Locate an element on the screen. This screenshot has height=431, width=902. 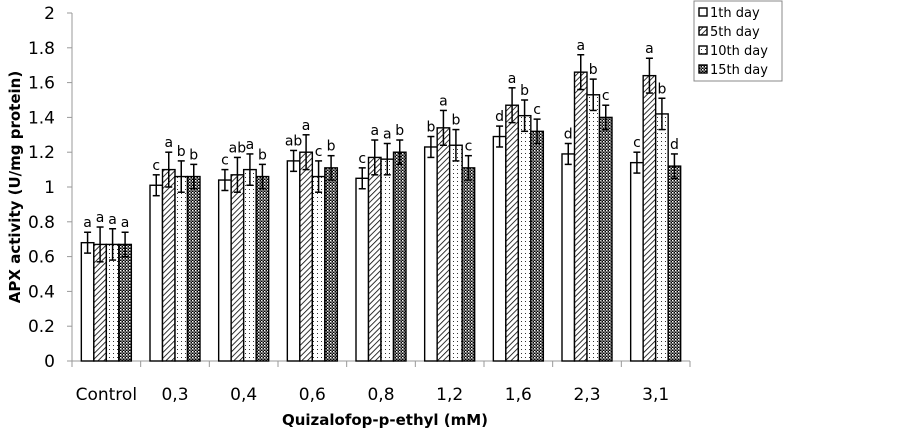
bar-1th-day-0,6 is located at coordinates (293, 261).